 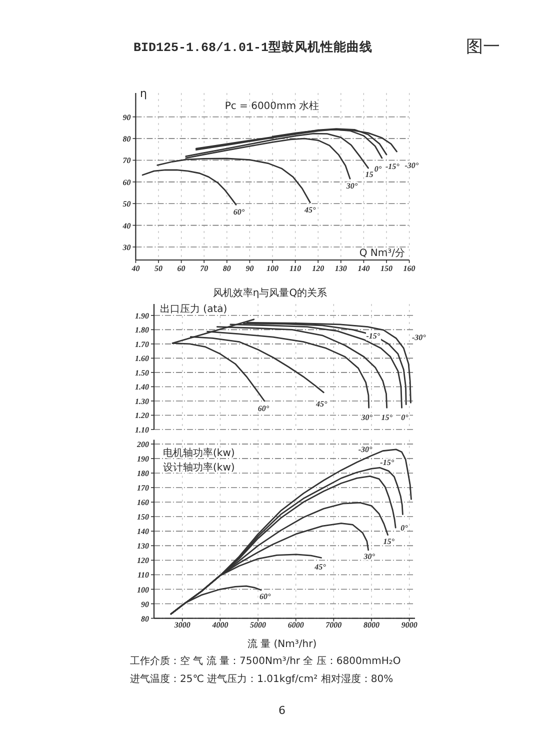 What do you see at coordinates (253, 47) in the screenshot?
I see `chart-title: BID125-1.68/1.01-1型鼓风机性能曲线` at bounding box center [253, 47].